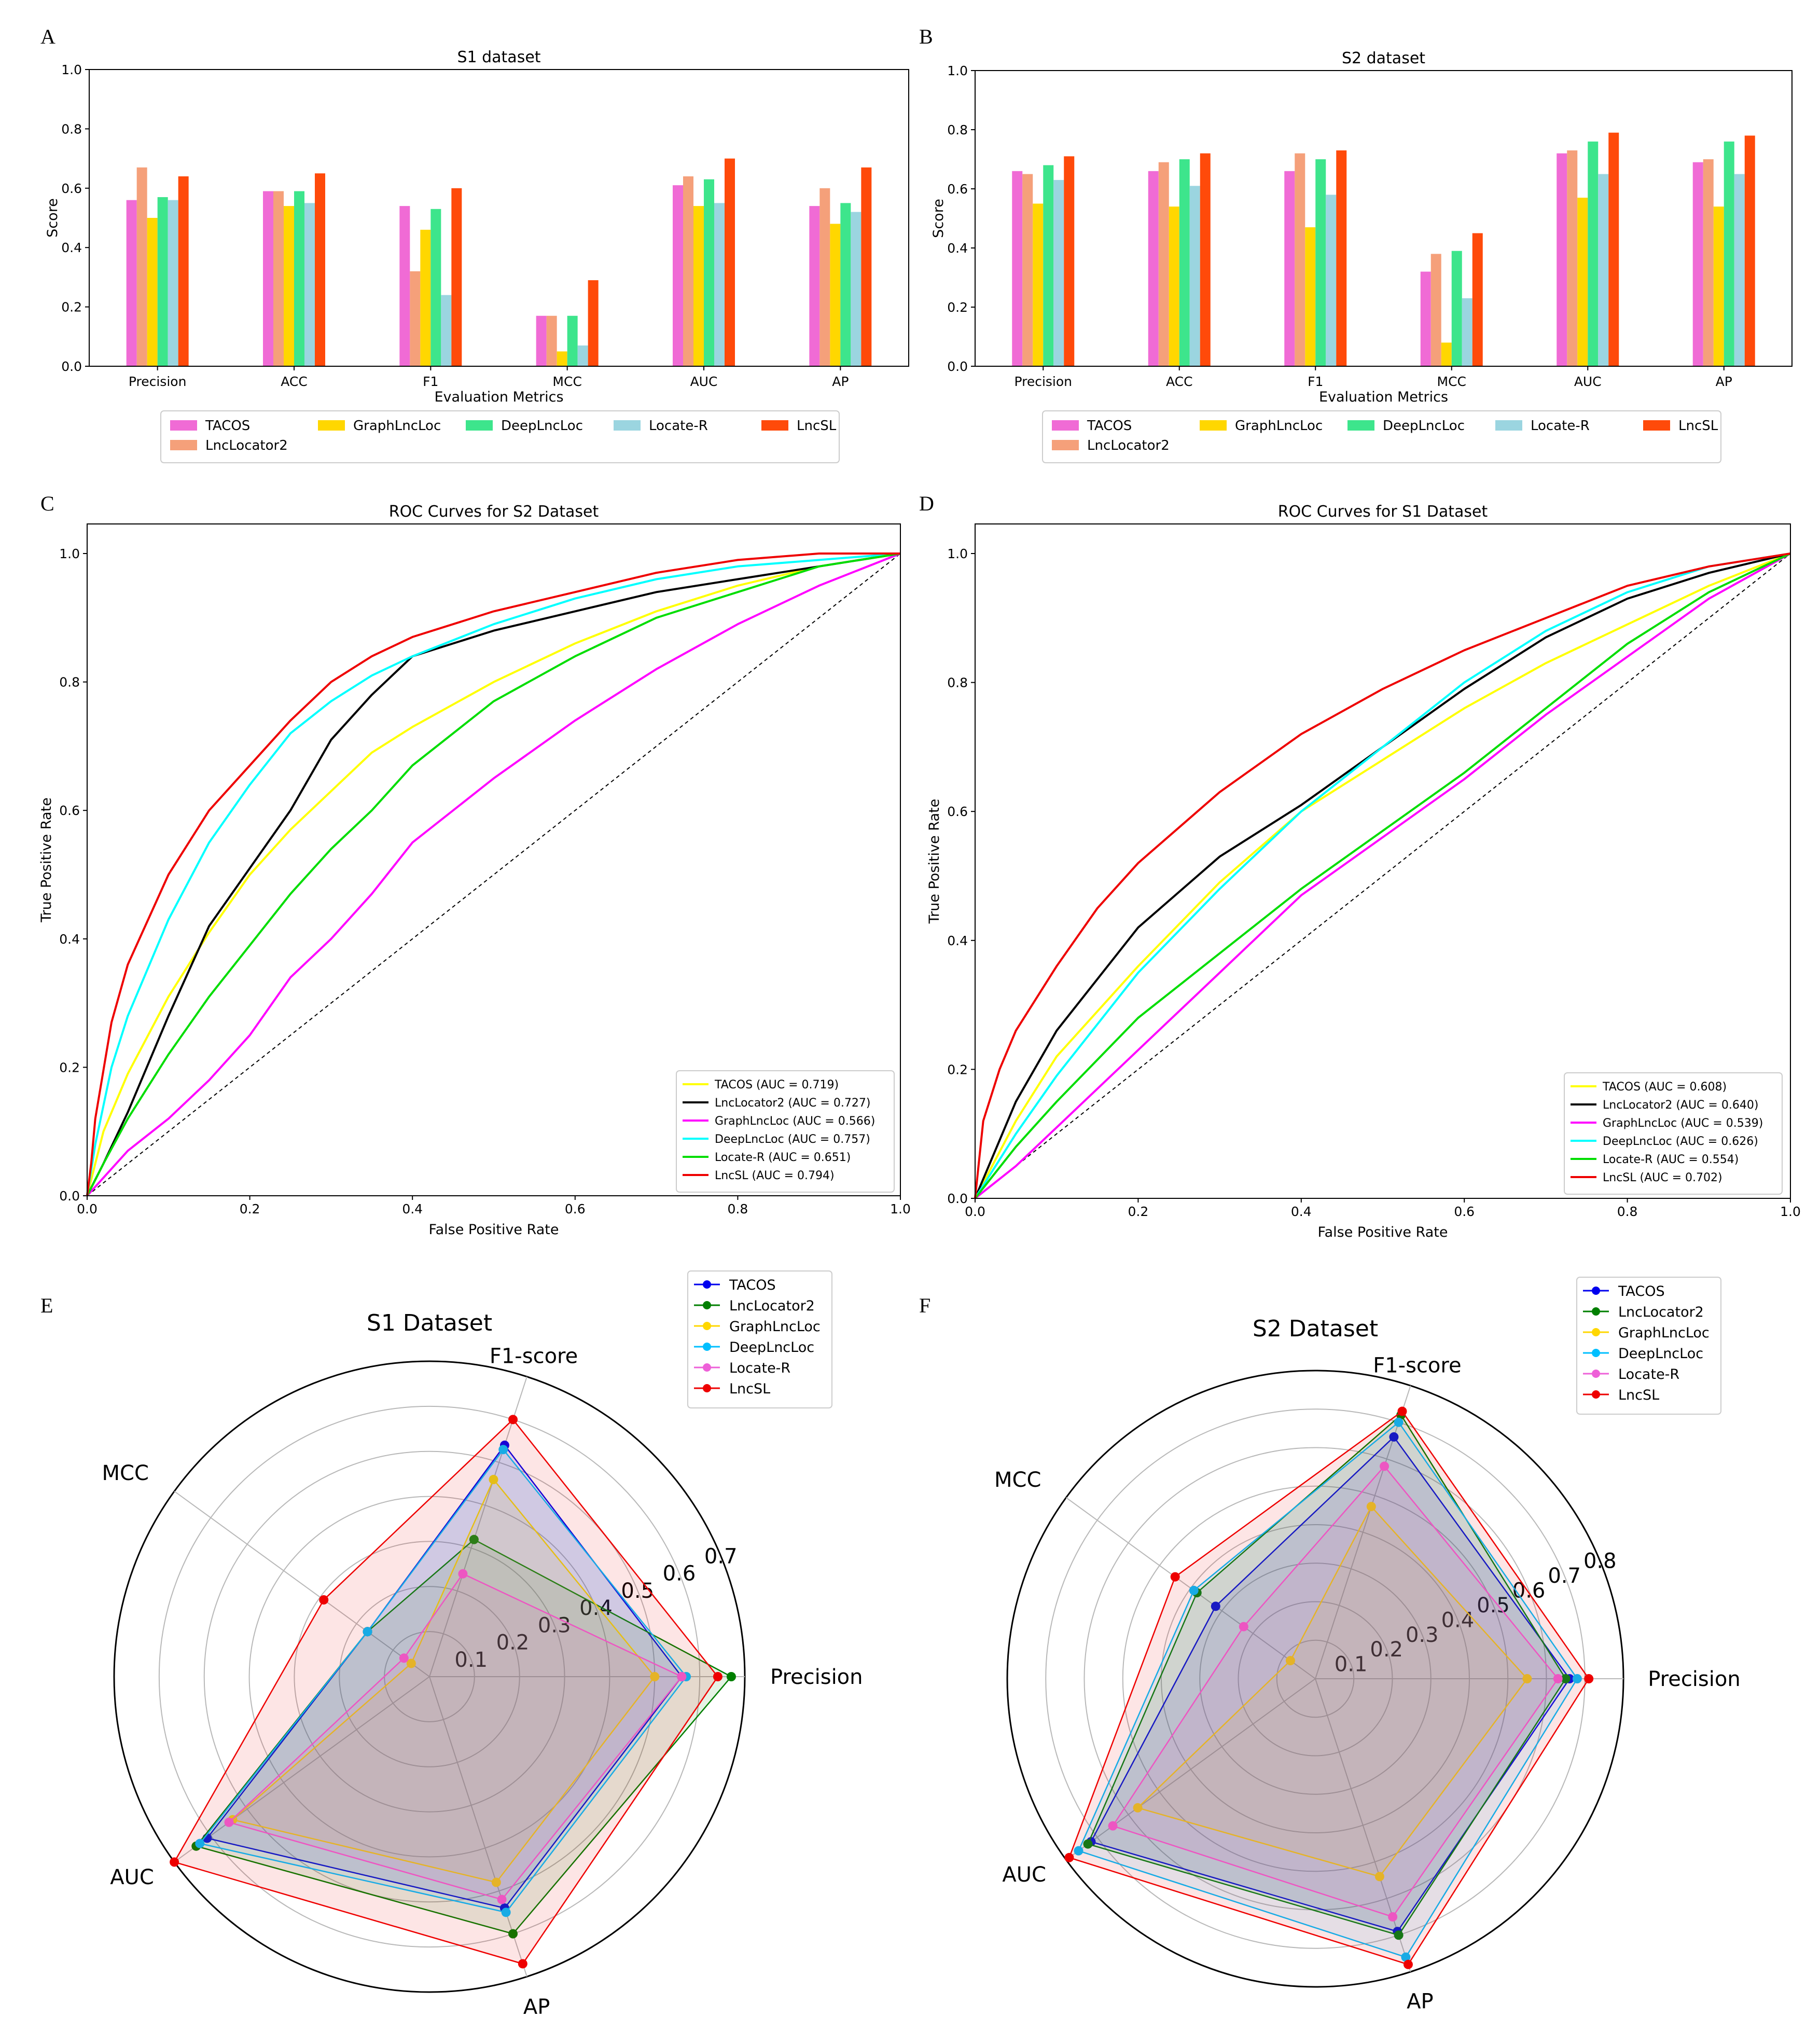 The image size is (1820, 2018). What do you see at coordinates (795, 1121) in the screenshot?
I see `legend-label-graphlncloc: GraphLncLoc (AUC = 0.566)` at bounding box center [795, 1121].